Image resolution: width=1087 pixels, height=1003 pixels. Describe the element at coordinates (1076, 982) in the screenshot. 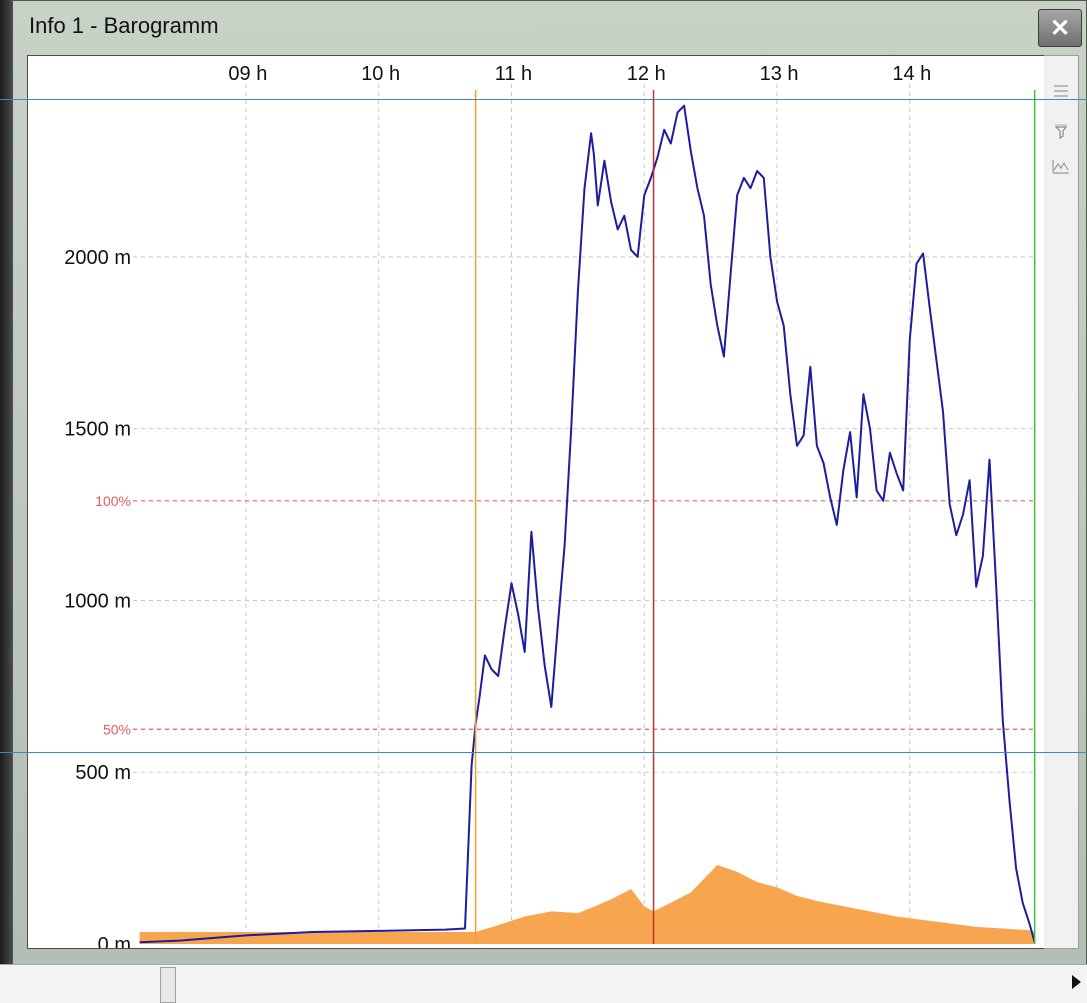

I see `scroll-right-arrow-icon` at that location.